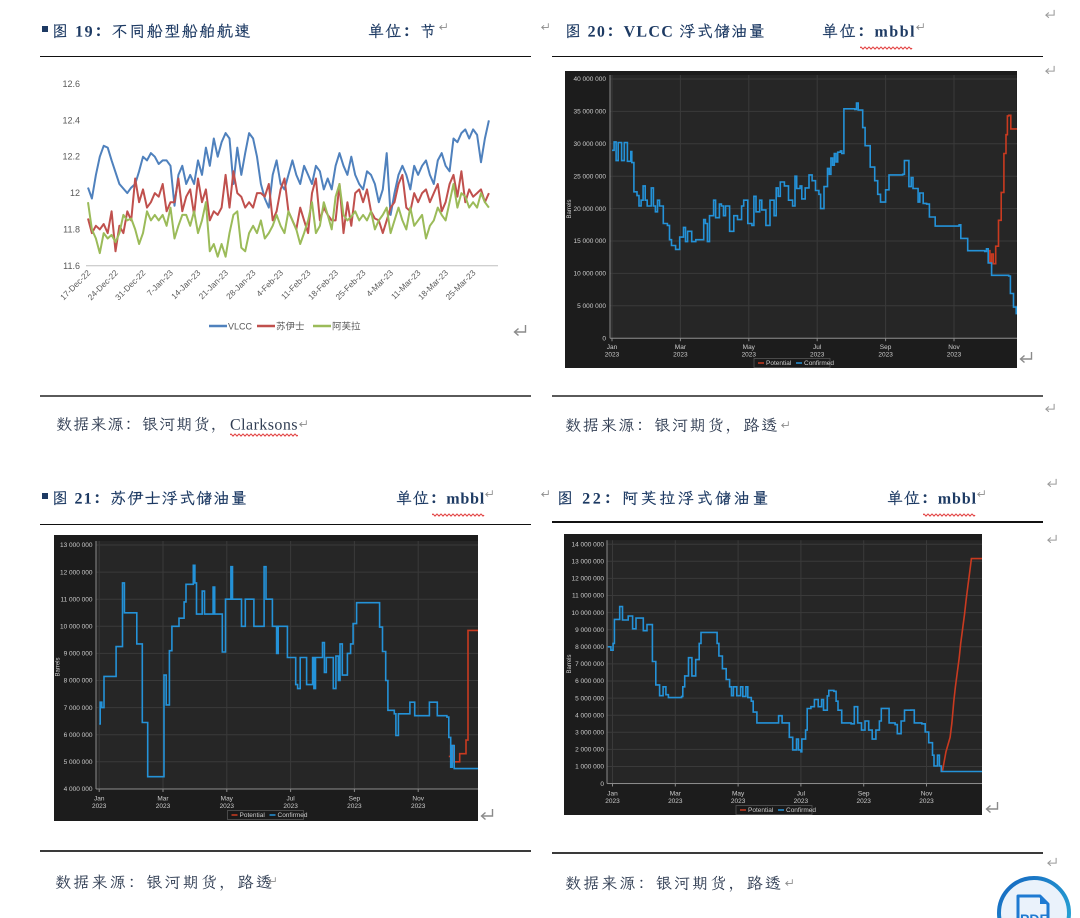 The height and width of the screenshot is (918, 1080). What do you see at coordinates (71, 266) in the screenshot?
I see `svg-text: 11.6` at bounding box center [71, 266].